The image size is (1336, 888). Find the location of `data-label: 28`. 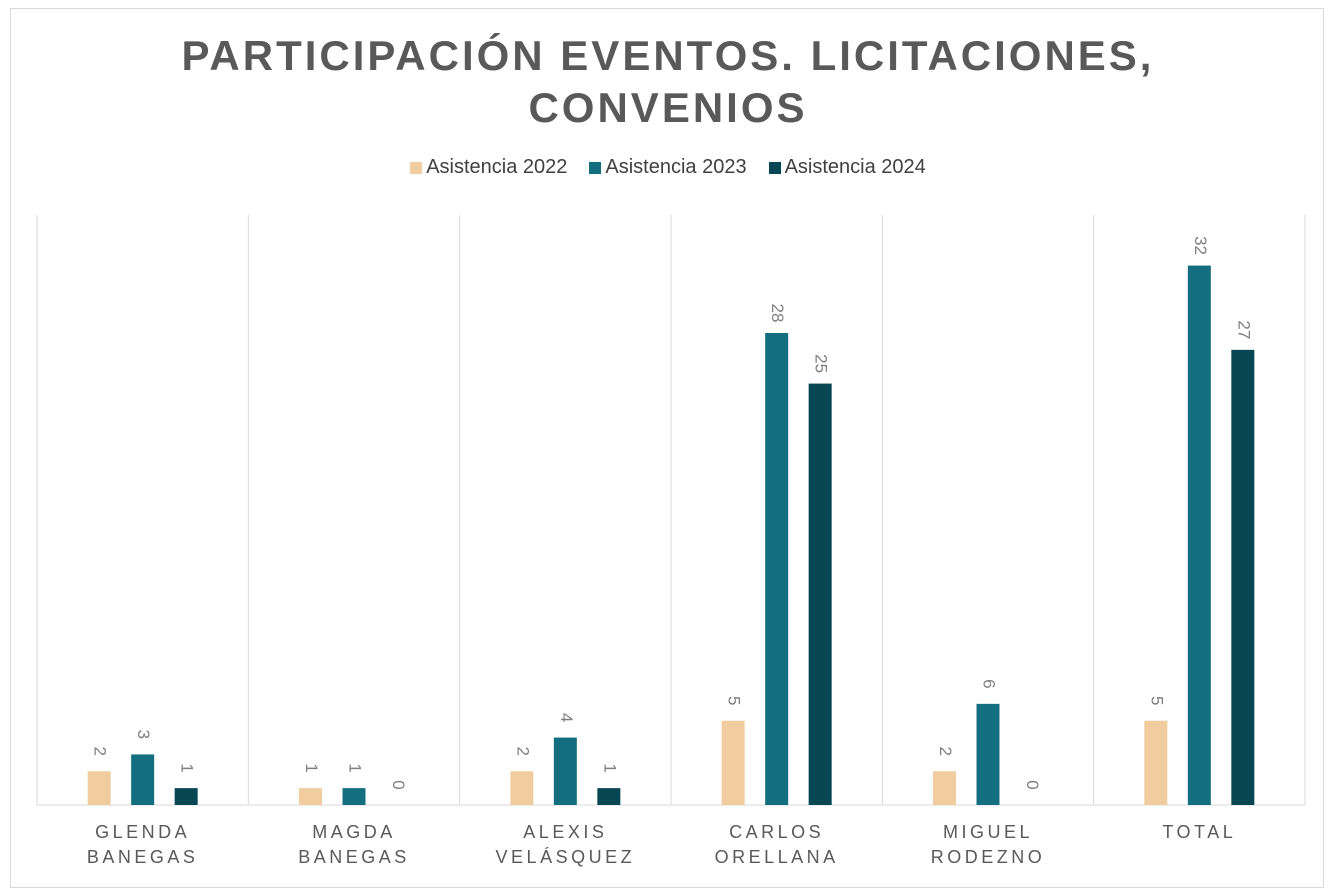

data-label: 28 is located at coordinates (777, 313).